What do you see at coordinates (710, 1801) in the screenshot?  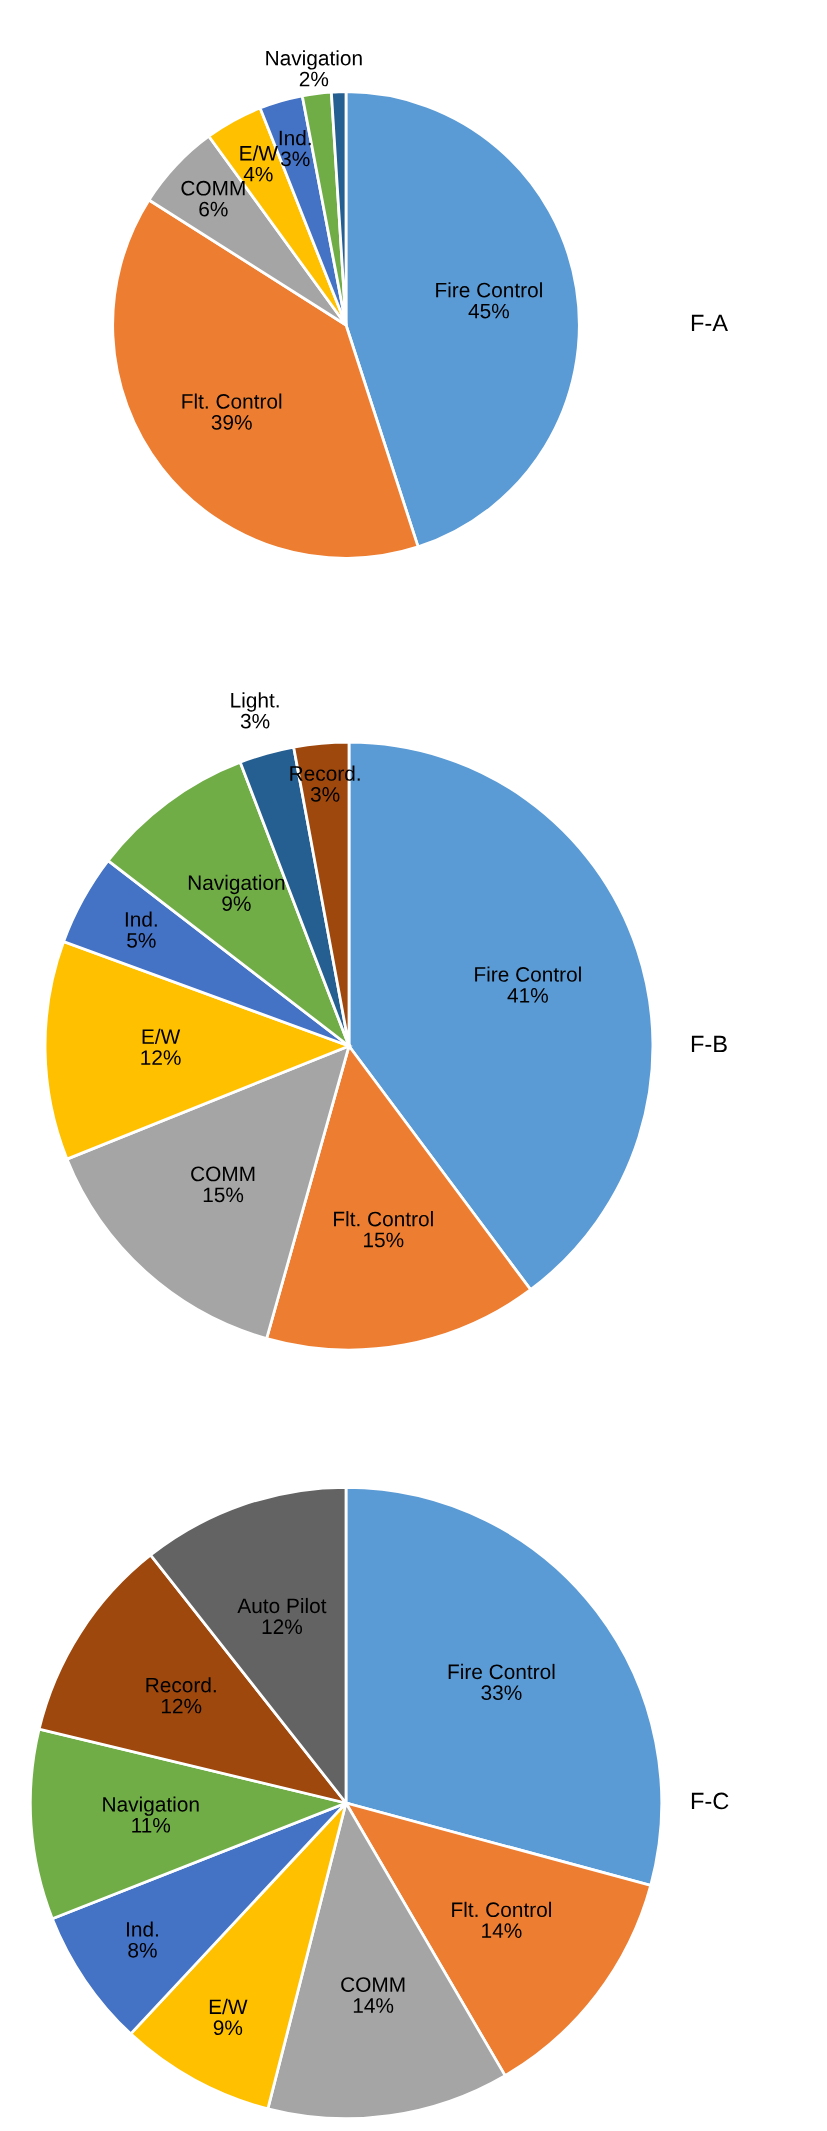 I see `text: F-C` at bounding box center [710, 1801].